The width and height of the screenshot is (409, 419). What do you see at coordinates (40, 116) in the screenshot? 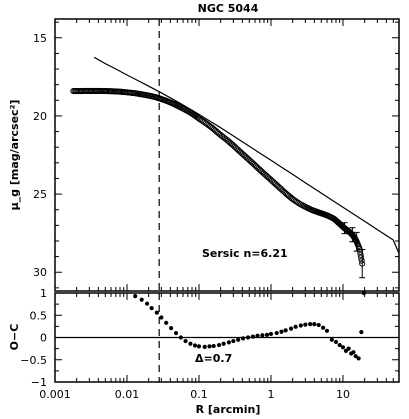
I see `top-y-tick-label: 20` at bounding box center [40, 116].